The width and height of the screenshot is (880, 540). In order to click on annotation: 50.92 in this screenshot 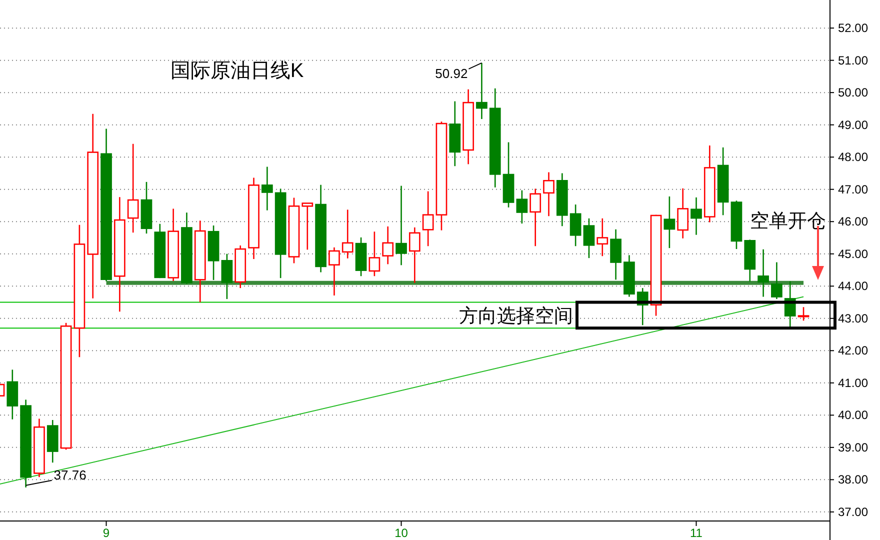, I will do `click(451, 73)`.